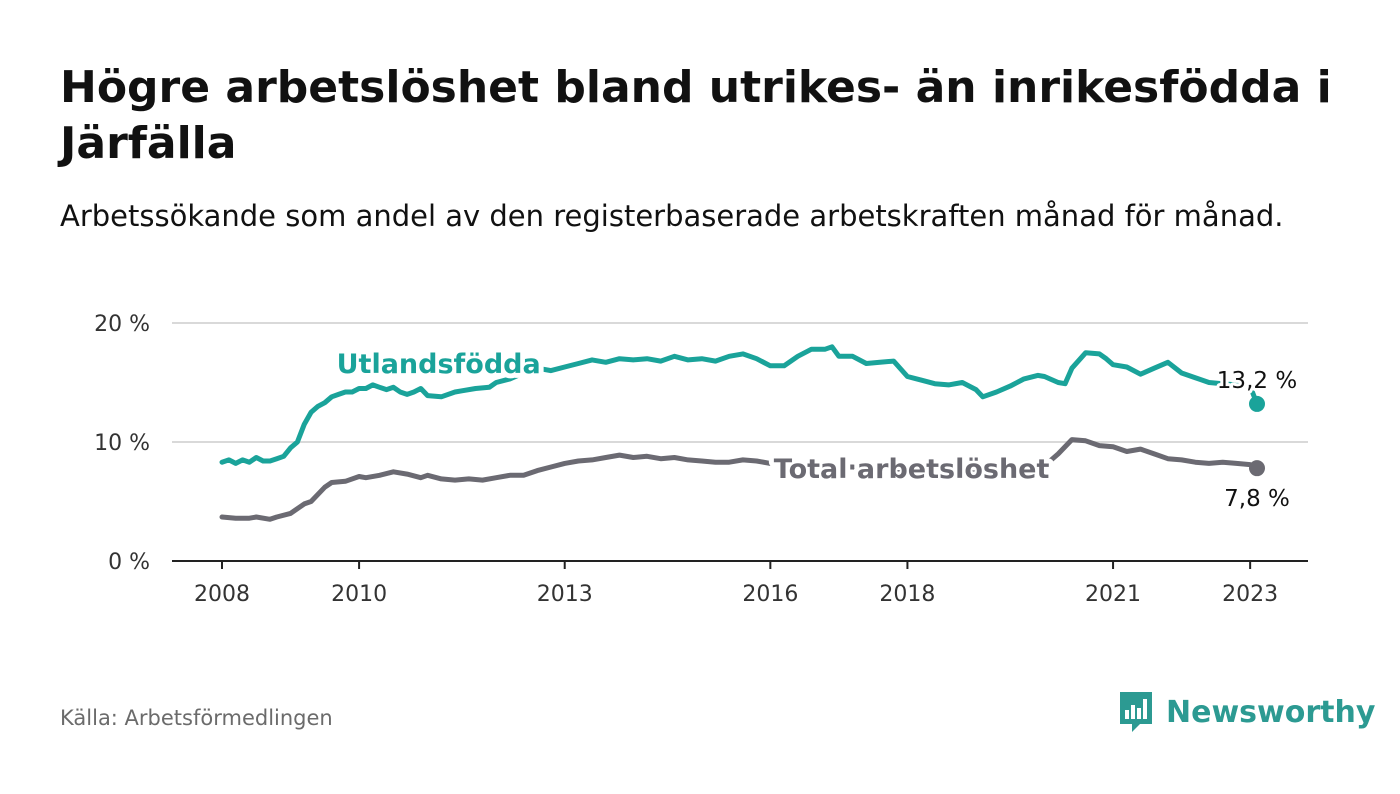 Image resolution: width=1400 pixels, height=794 pixels. I want to click on newsworthy-logo-icon, so click(1136, 712).